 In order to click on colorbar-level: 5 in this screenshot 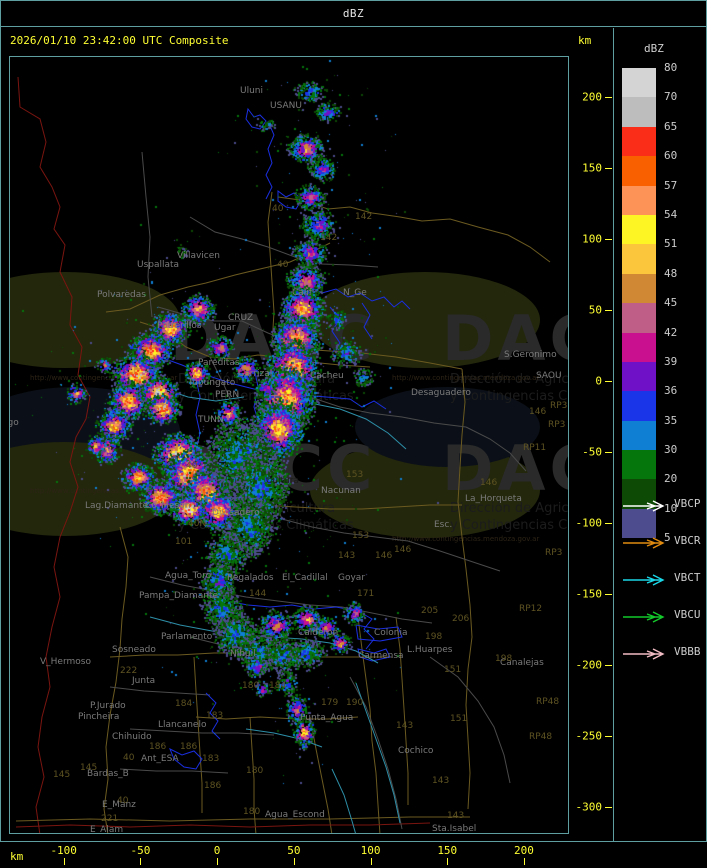, I will do `click(664, 549)`.